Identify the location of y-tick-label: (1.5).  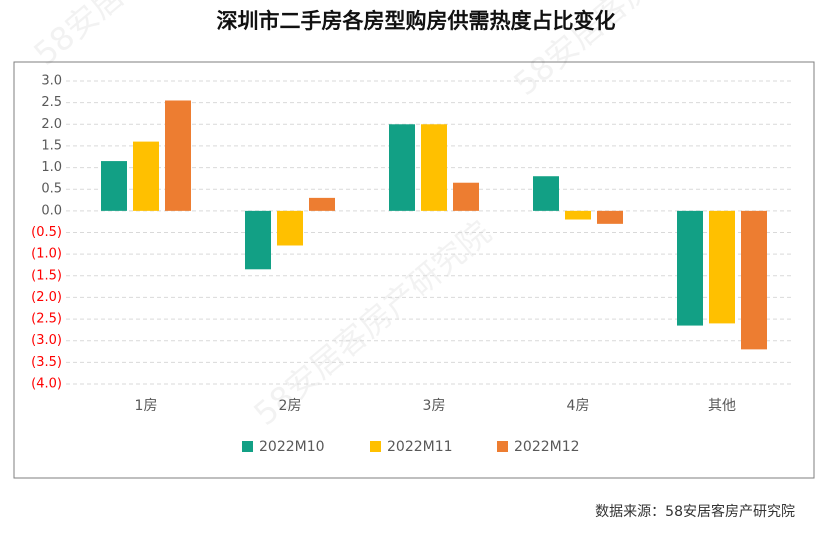
(46, 275).